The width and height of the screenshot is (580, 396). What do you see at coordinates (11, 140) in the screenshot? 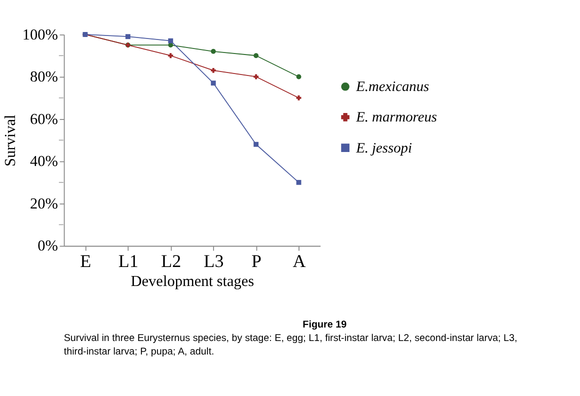
I see `y-axis-title: Survival` at bounding box center [11, 140].